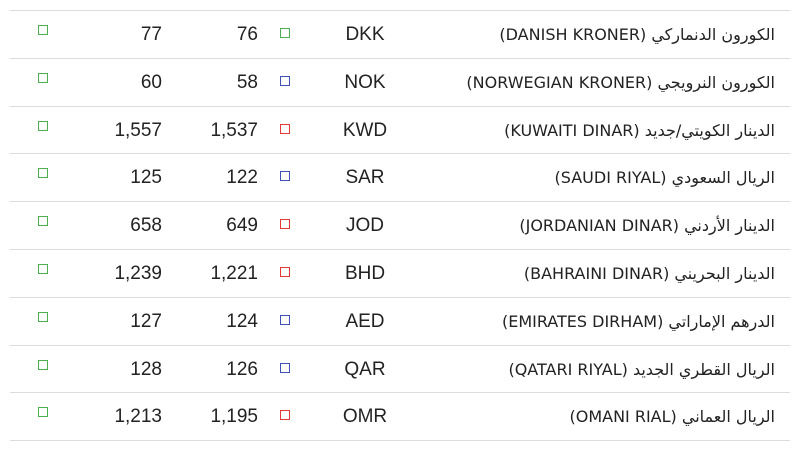 The height and width of the screenshot is (450, 800). Describe the element at coordinates (365, 130) in the screenshot. I see `currency-code: KWD` at that location.